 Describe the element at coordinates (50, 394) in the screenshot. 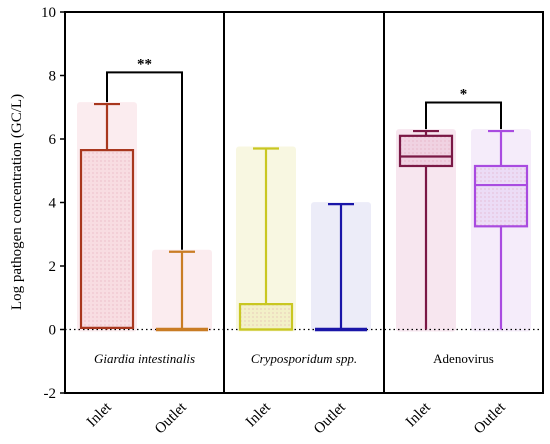

I see `y-tick-label: -2` at that location.